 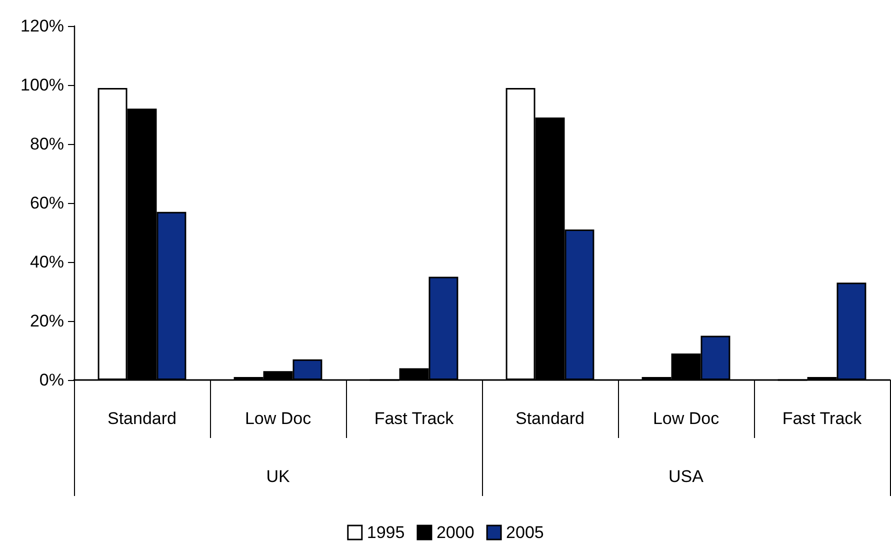 What do you see at coordinates (47, 144) in the screenshot?
I see `y-tick-label: 80%` at bounding box center [47, 144].